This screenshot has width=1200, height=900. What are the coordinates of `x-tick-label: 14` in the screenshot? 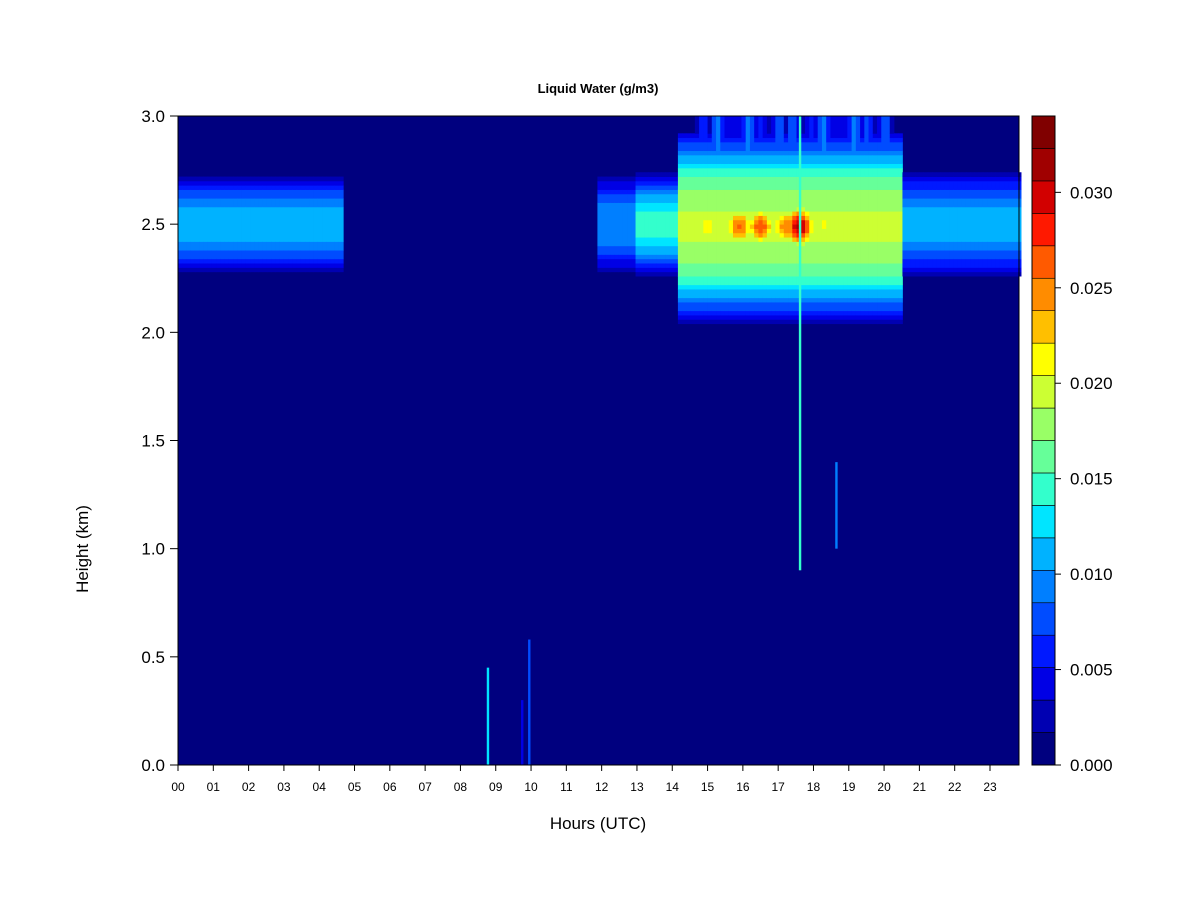 It's located at (673, 787).